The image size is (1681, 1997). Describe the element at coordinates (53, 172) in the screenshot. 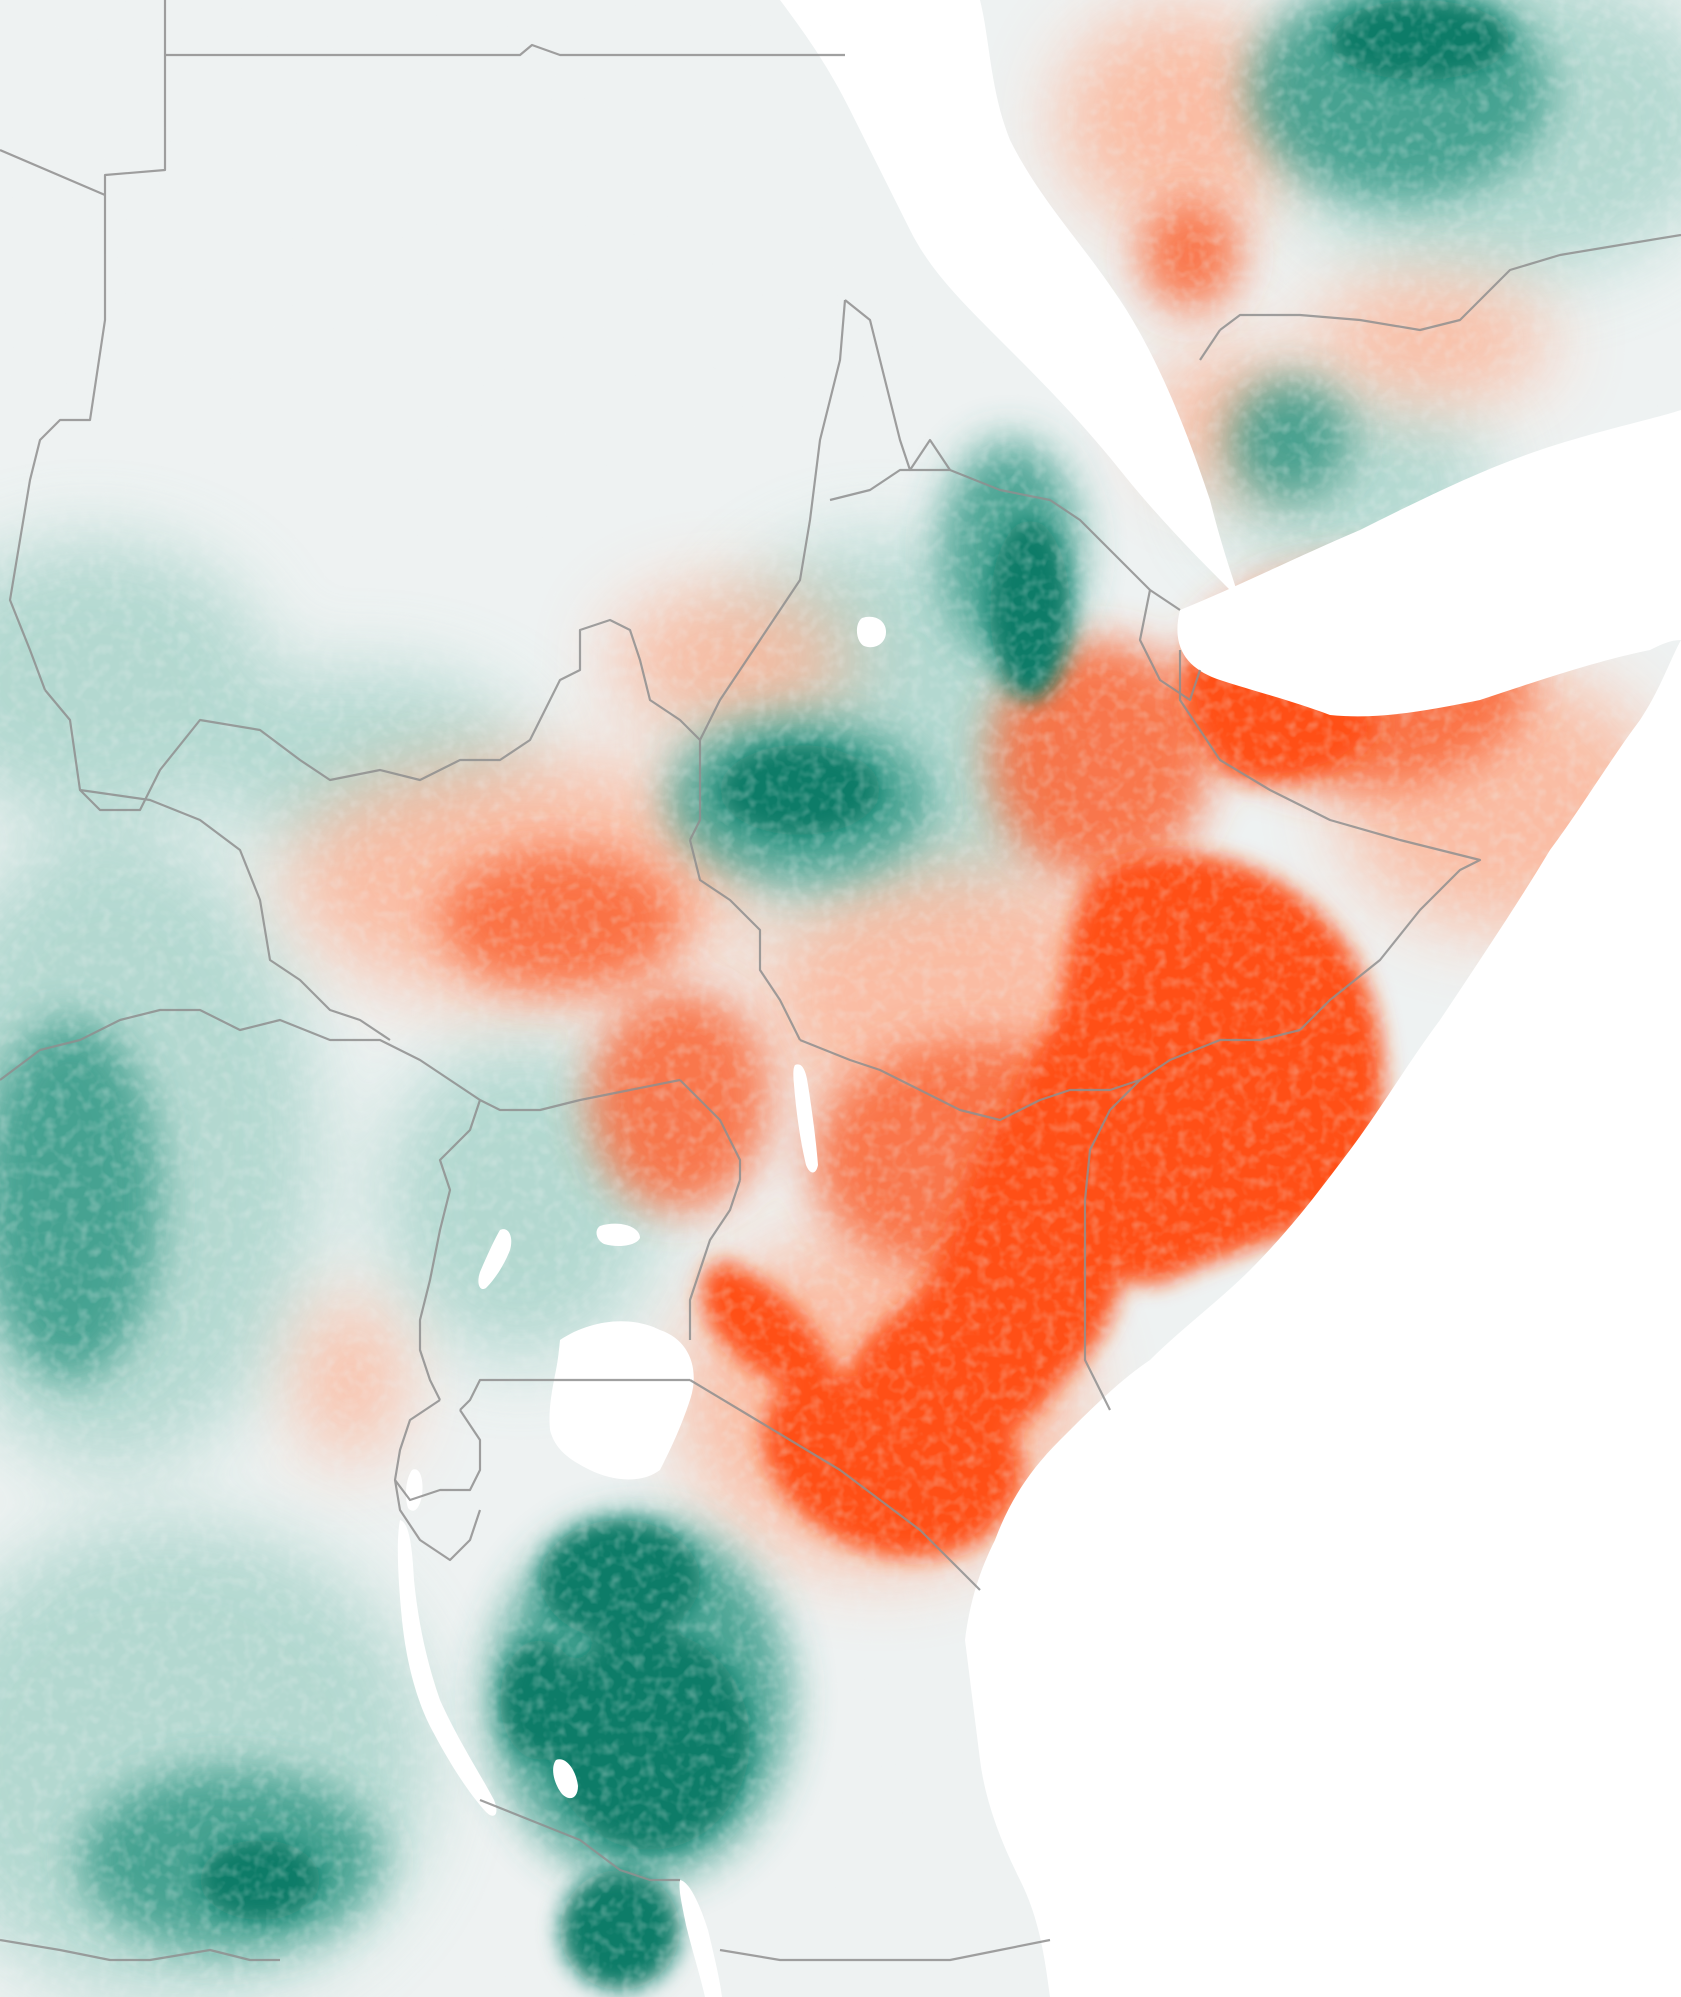

I see `chad-libya-border` at that location.